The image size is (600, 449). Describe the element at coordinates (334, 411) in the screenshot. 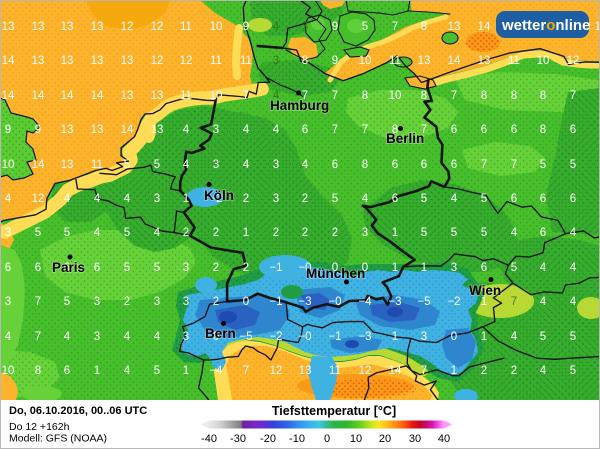

I see `svg-text: Tiefsttemperatur [°C]` at that location.